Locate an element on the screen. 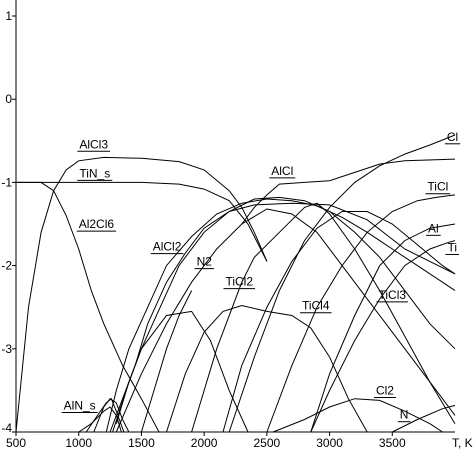 This screenshot has width=476, height=457. series-label-n2: N2 is located at coordinates (205, 262).